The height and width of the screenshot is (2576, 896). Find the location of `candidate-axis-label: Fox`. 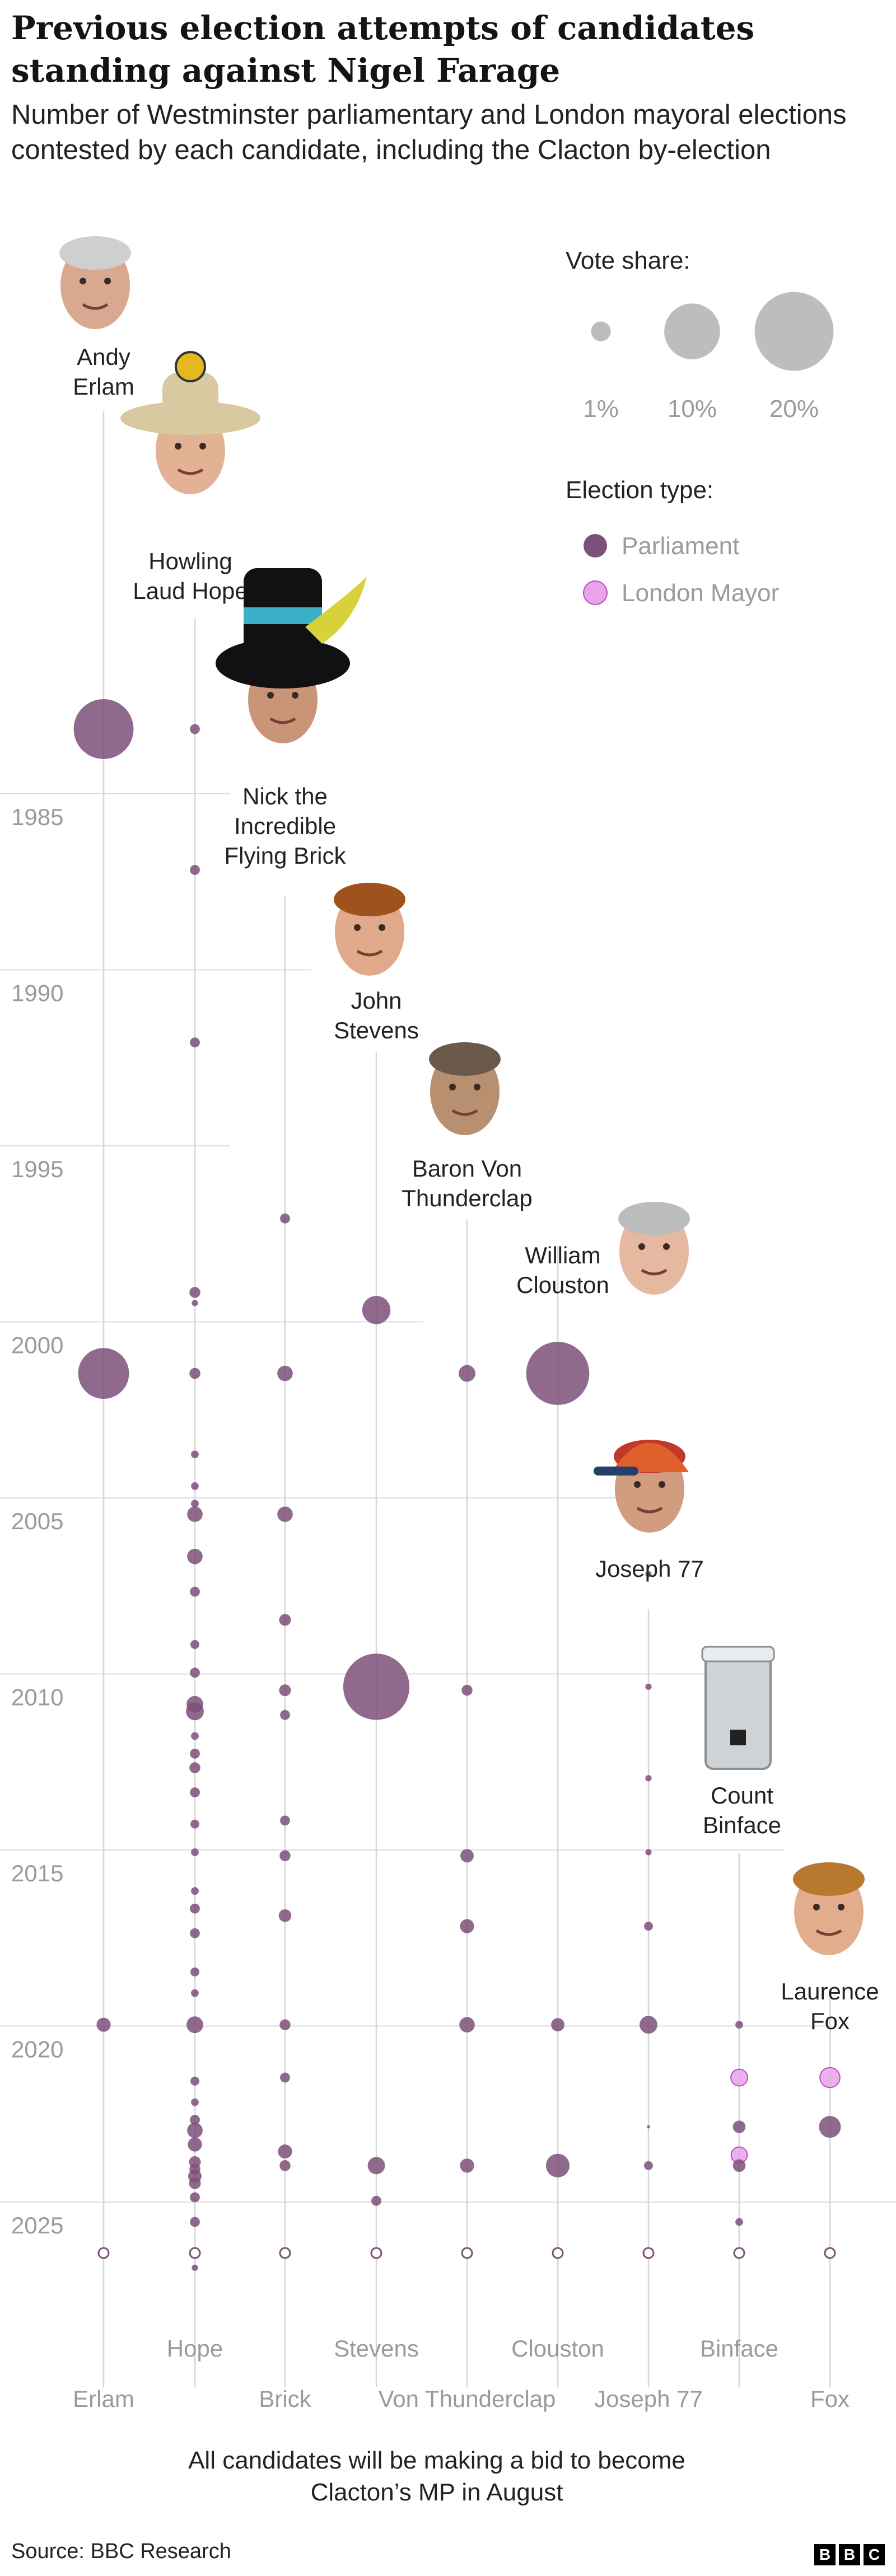

candidate-axis-label: Fox is located at coordinates (830, 2399).